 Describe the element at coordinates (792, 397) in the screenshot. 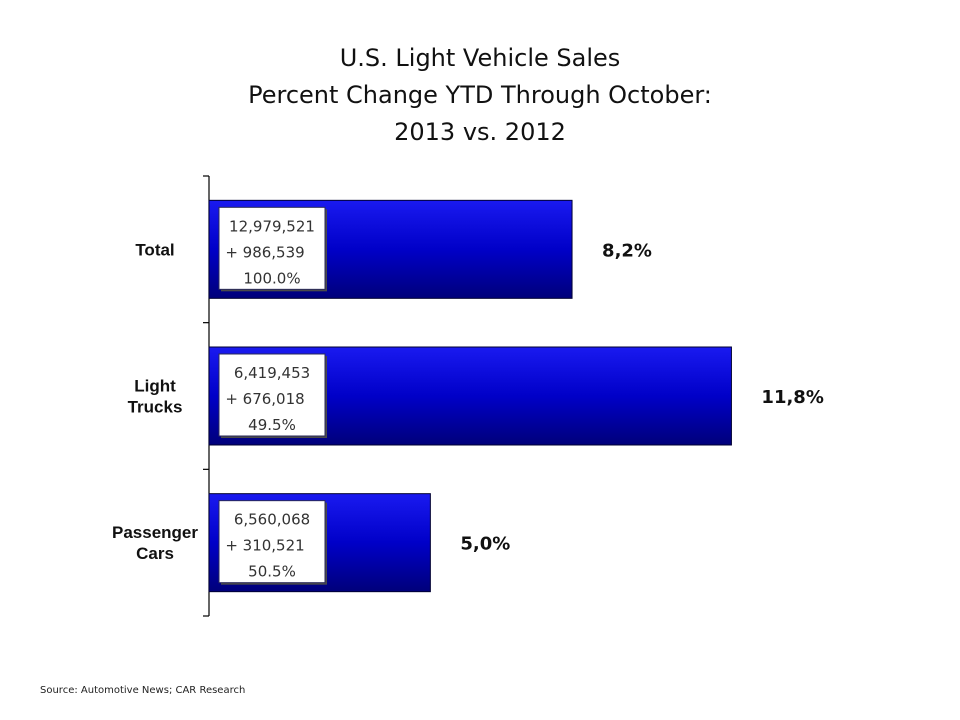

I see `value-label: 11,8%` at that location.